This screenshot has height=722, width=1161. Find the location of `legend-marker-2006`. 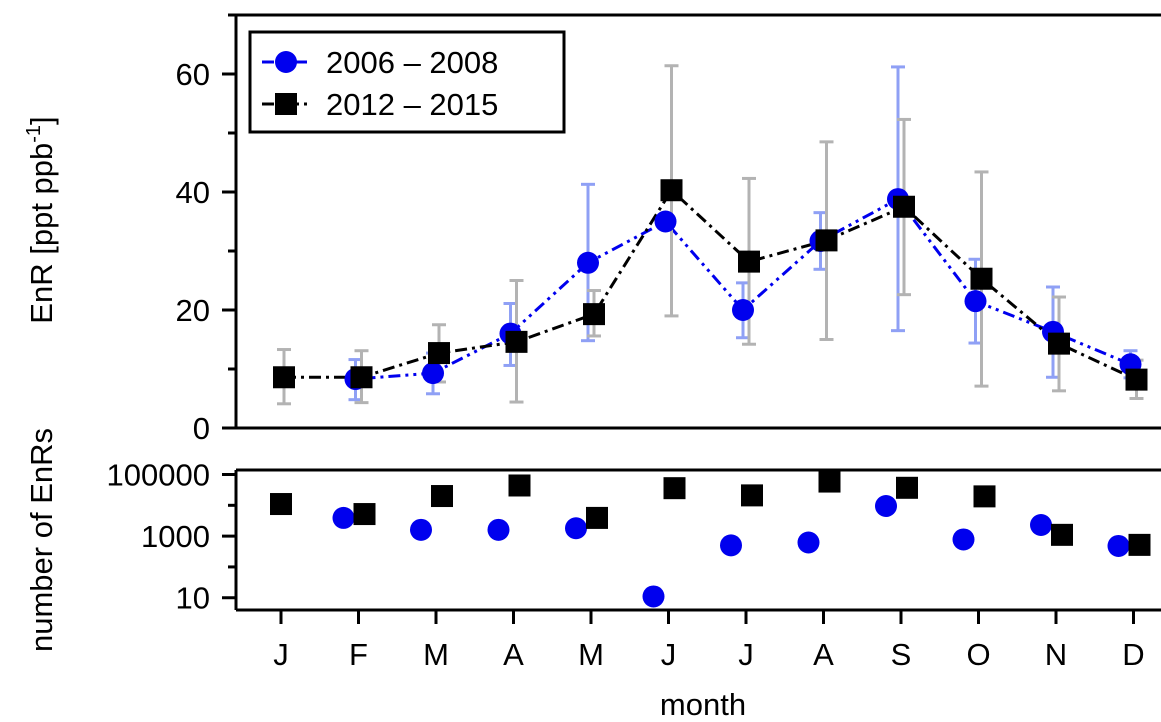

legend-marker-2006 is located at coordinates (286, 62).